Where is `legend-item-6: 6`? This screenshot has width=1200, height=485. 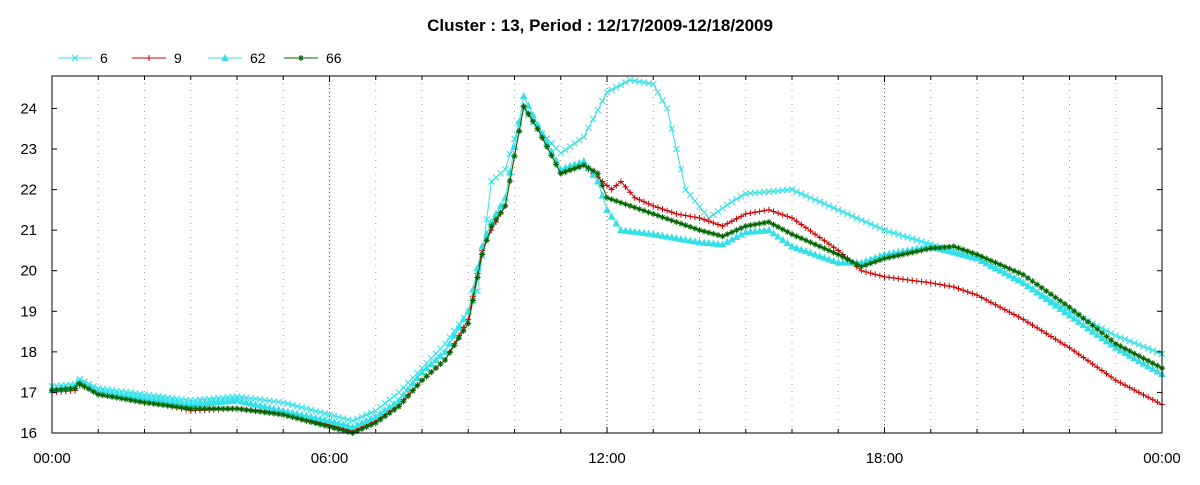
legend-item-6: 6 is located at coordinates (83, 58).